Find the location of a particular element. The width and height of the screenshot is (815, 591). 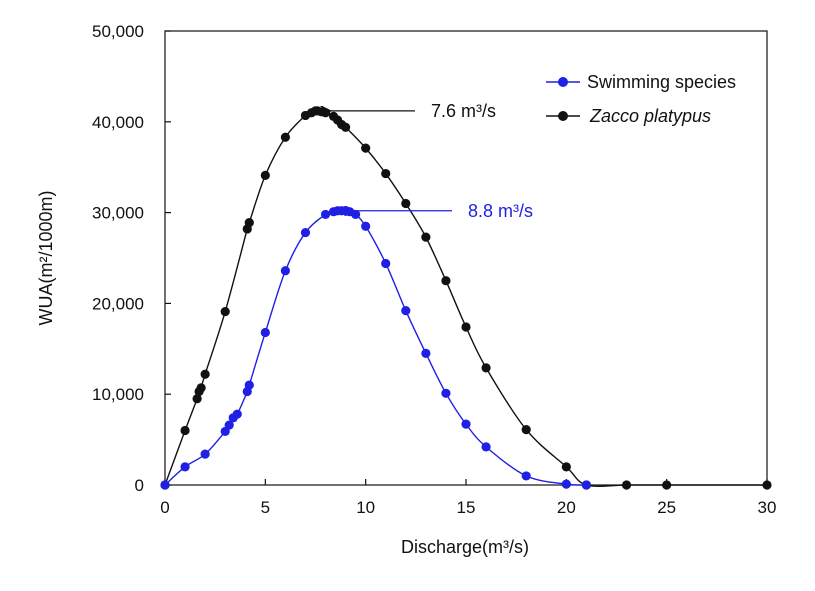

x-tick-label: 30 is located at coordinates (767, 507).